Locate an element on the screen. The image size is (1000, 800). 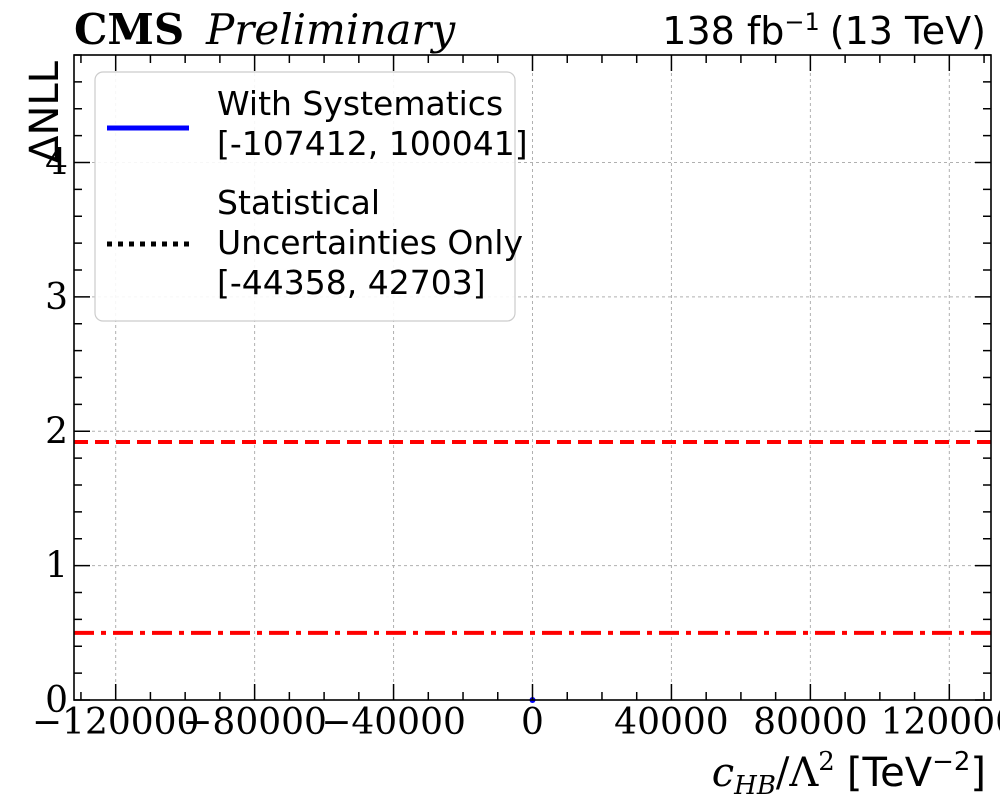
x-label-unit: [TeV is located at coordinates (890, 773).